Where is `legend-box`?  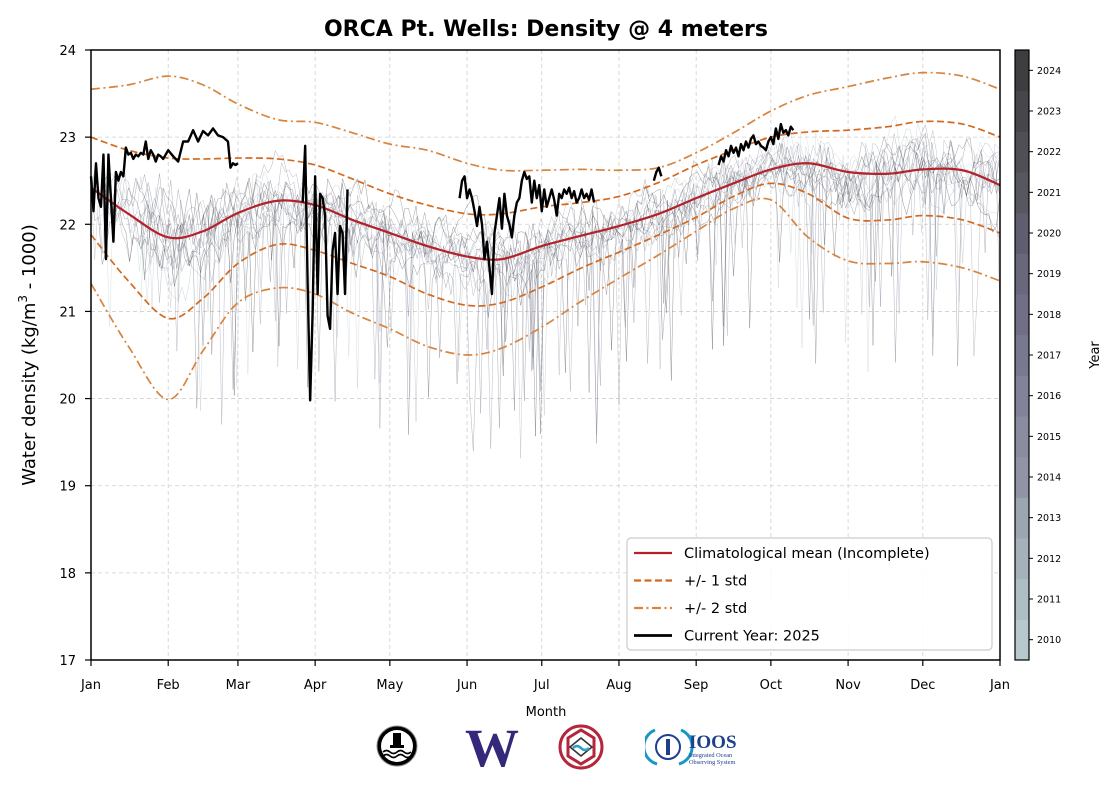 legend-box is located at coordinates (809, 594).